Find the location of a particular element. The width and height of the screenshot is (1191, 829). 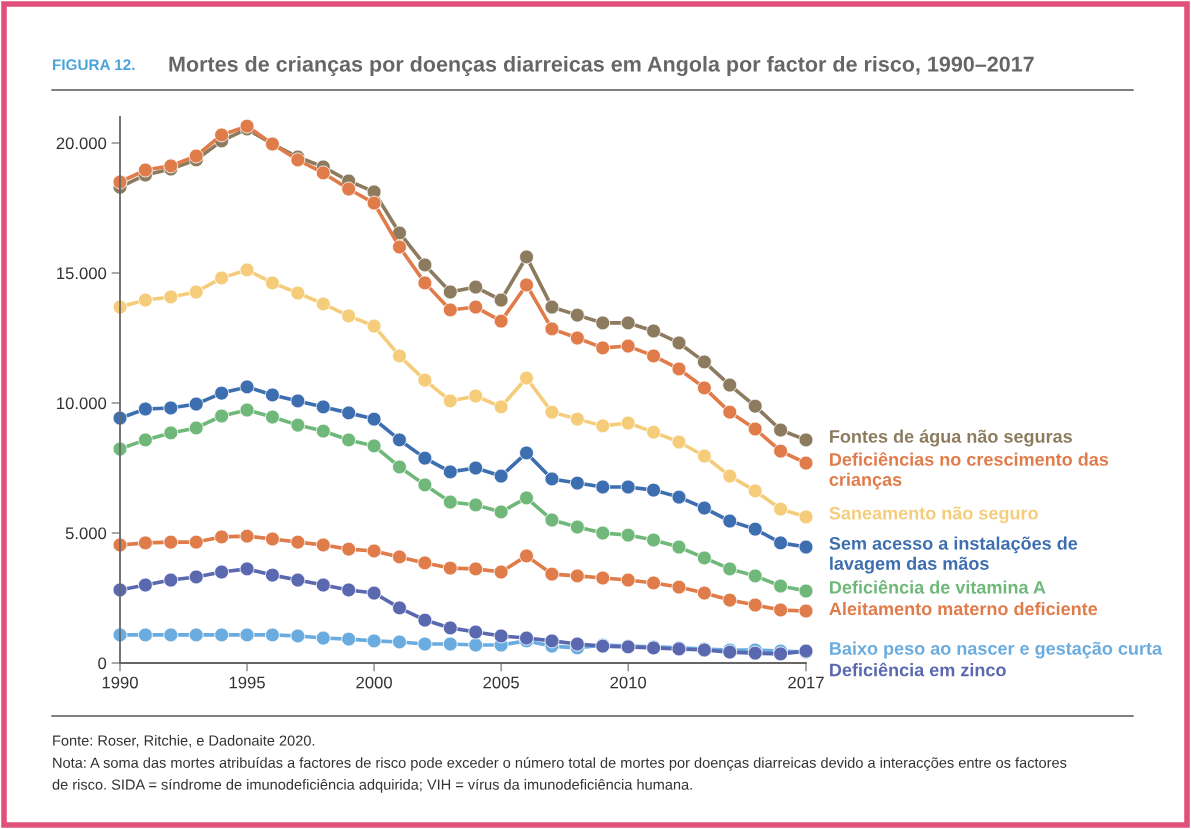

y-tick-label: 15.000 is located at coordinates (82, 273).